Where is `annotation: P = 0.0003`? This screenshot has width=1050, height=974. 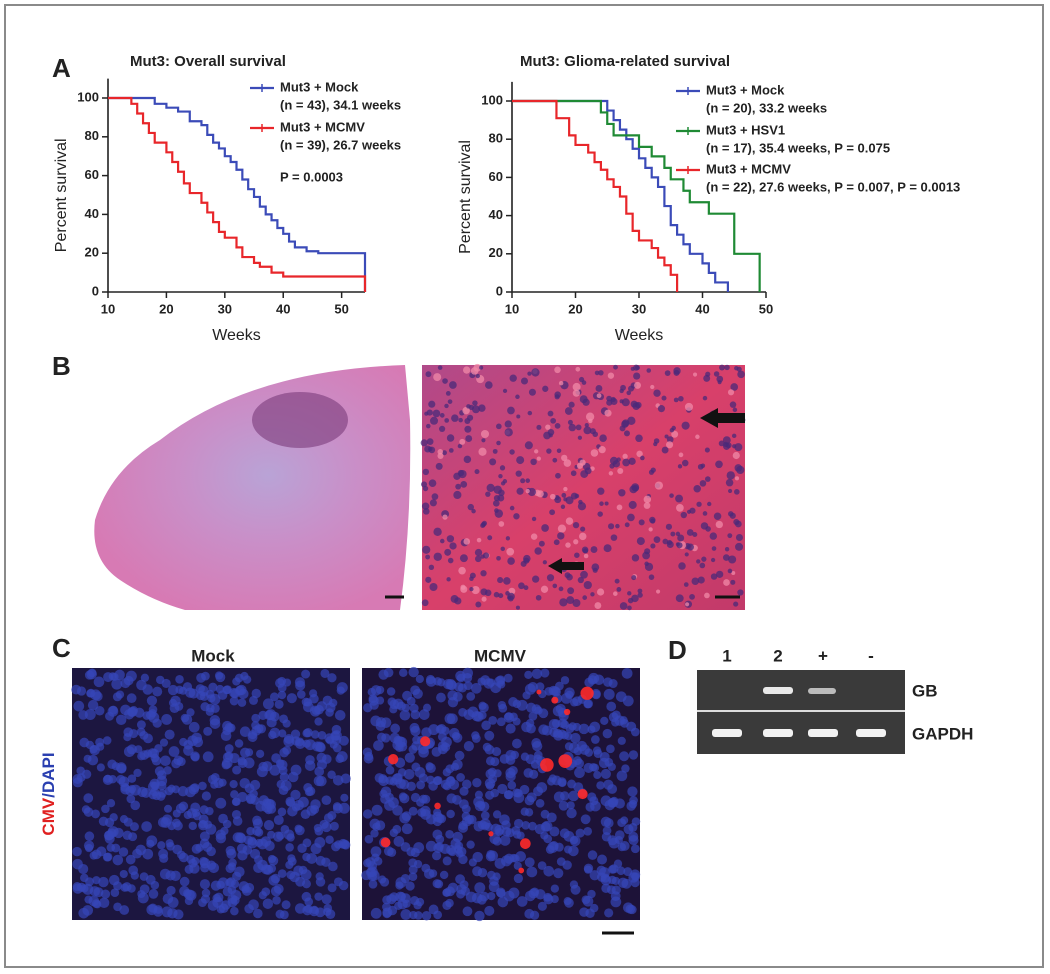 annotation: P = 0.0003 is located at coordinates (311, 176).